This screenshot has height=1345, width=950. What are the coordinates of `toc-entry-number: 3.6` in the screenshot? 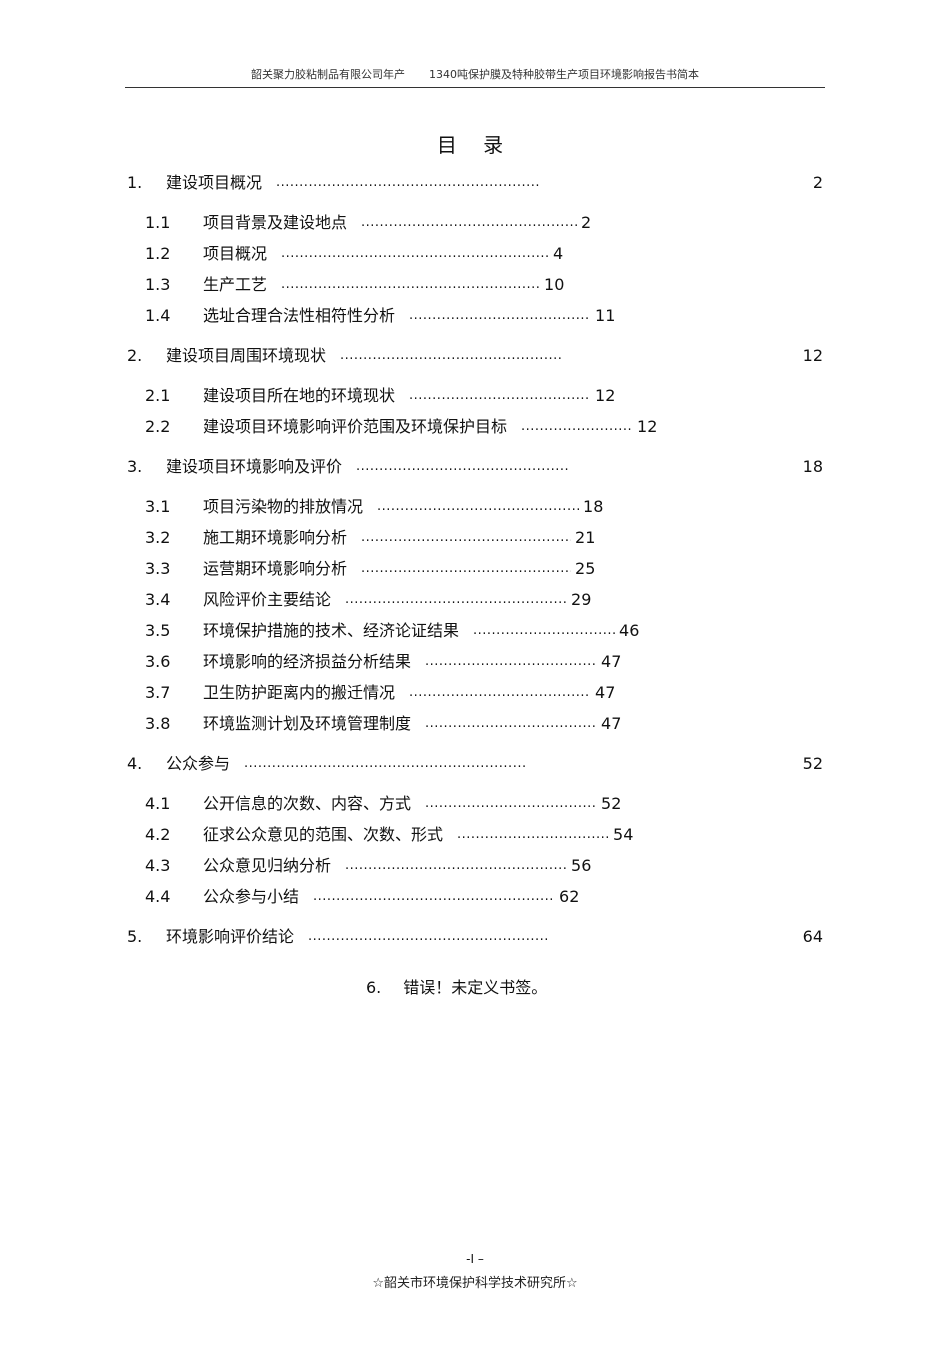 It's located at (158, 661).